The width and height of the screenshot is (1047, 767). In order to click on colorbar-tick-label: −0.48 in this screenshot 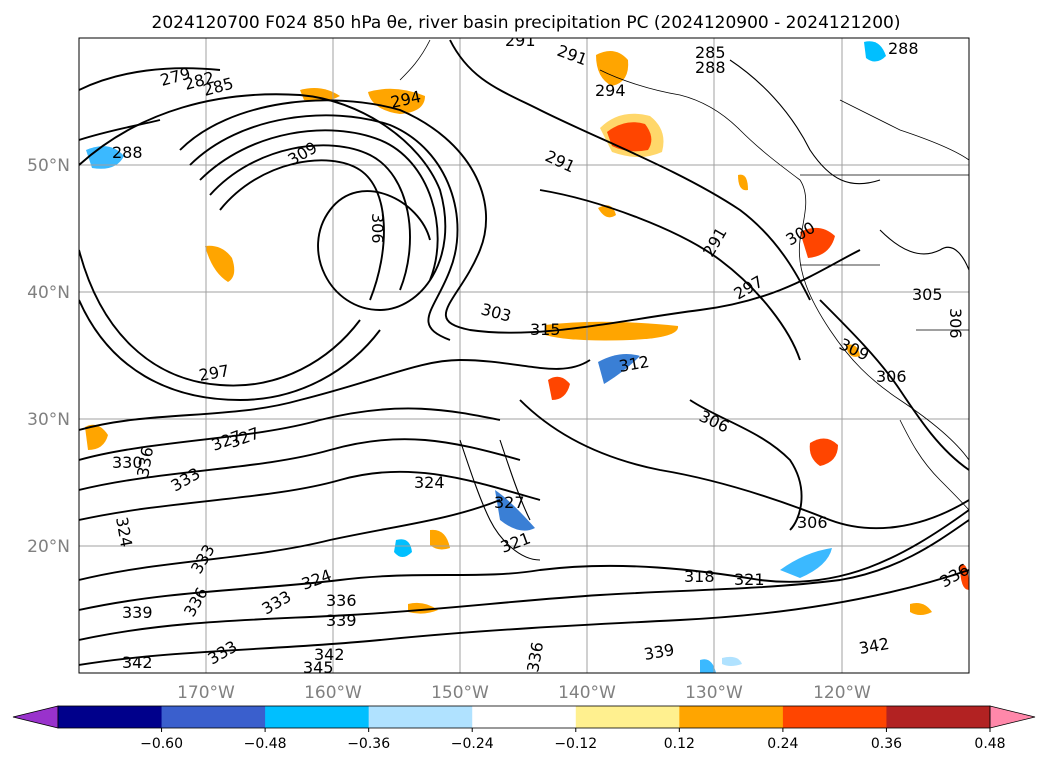, I will do `click(265, 744)`.